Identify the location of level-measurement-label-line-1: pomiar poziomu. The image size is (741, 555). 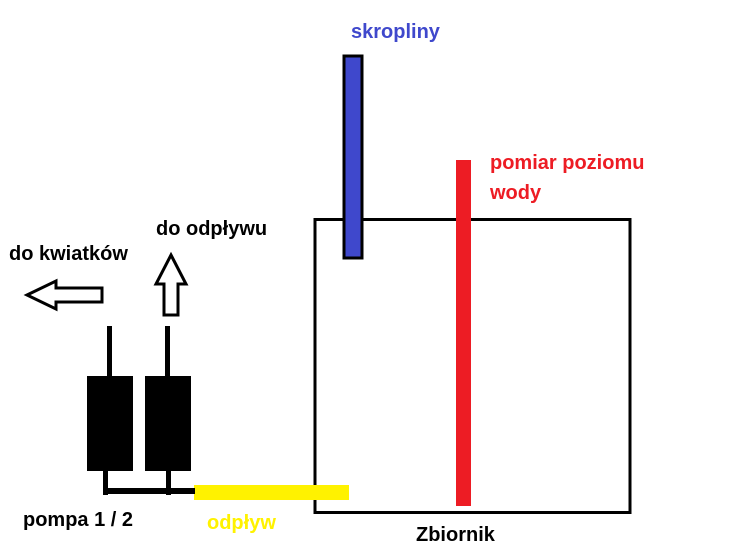
(567, 163).